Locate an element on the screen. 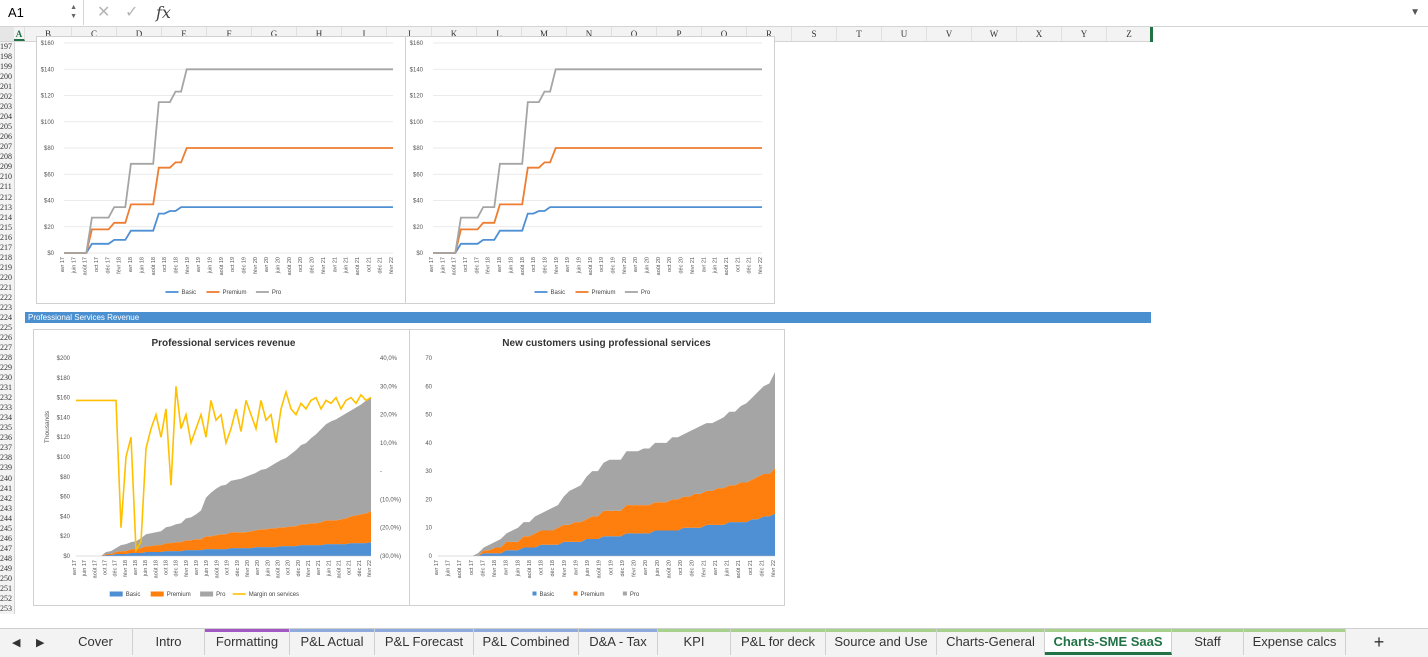 The height and width of the screenshot is (657, 1428). row-header-197: 197 is located at coordinates (6, 46).